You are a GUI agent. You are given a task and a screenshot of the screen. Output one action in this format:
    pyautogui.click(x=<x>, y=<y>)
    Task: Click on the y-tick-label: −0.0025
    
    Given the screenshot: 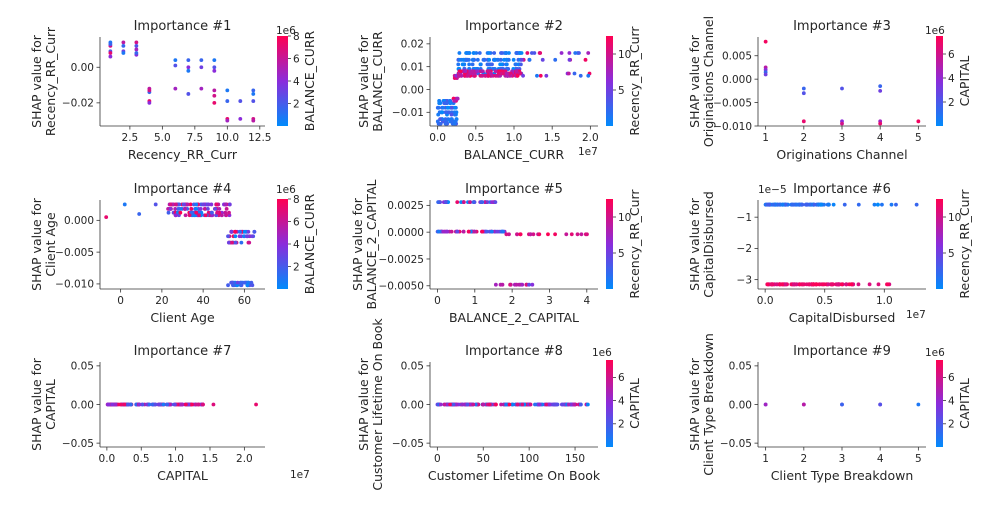 What is the action you would take?
    pyautogui.click(x=401, y=260)
    